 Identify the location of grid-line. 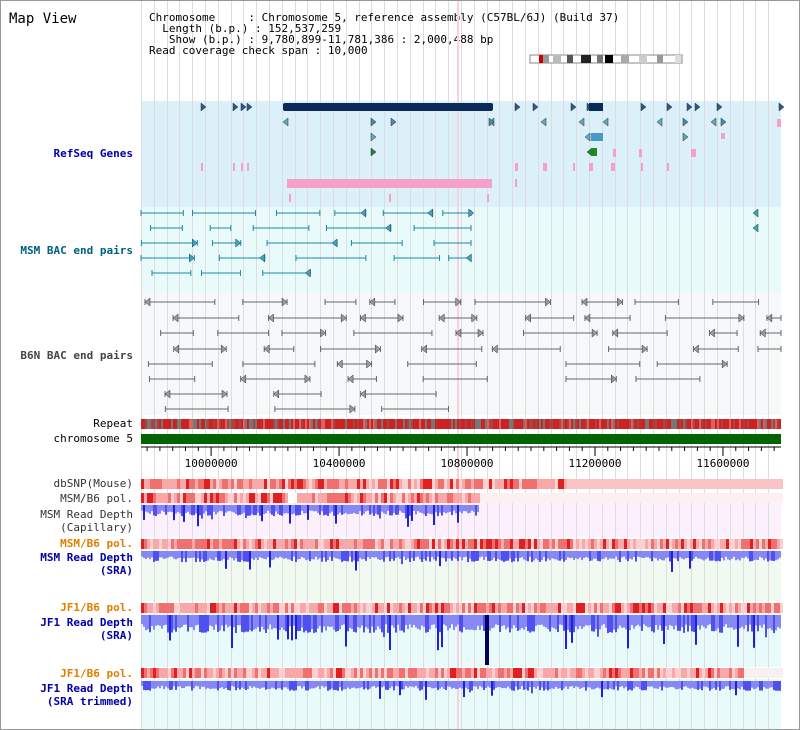
(474, 365).